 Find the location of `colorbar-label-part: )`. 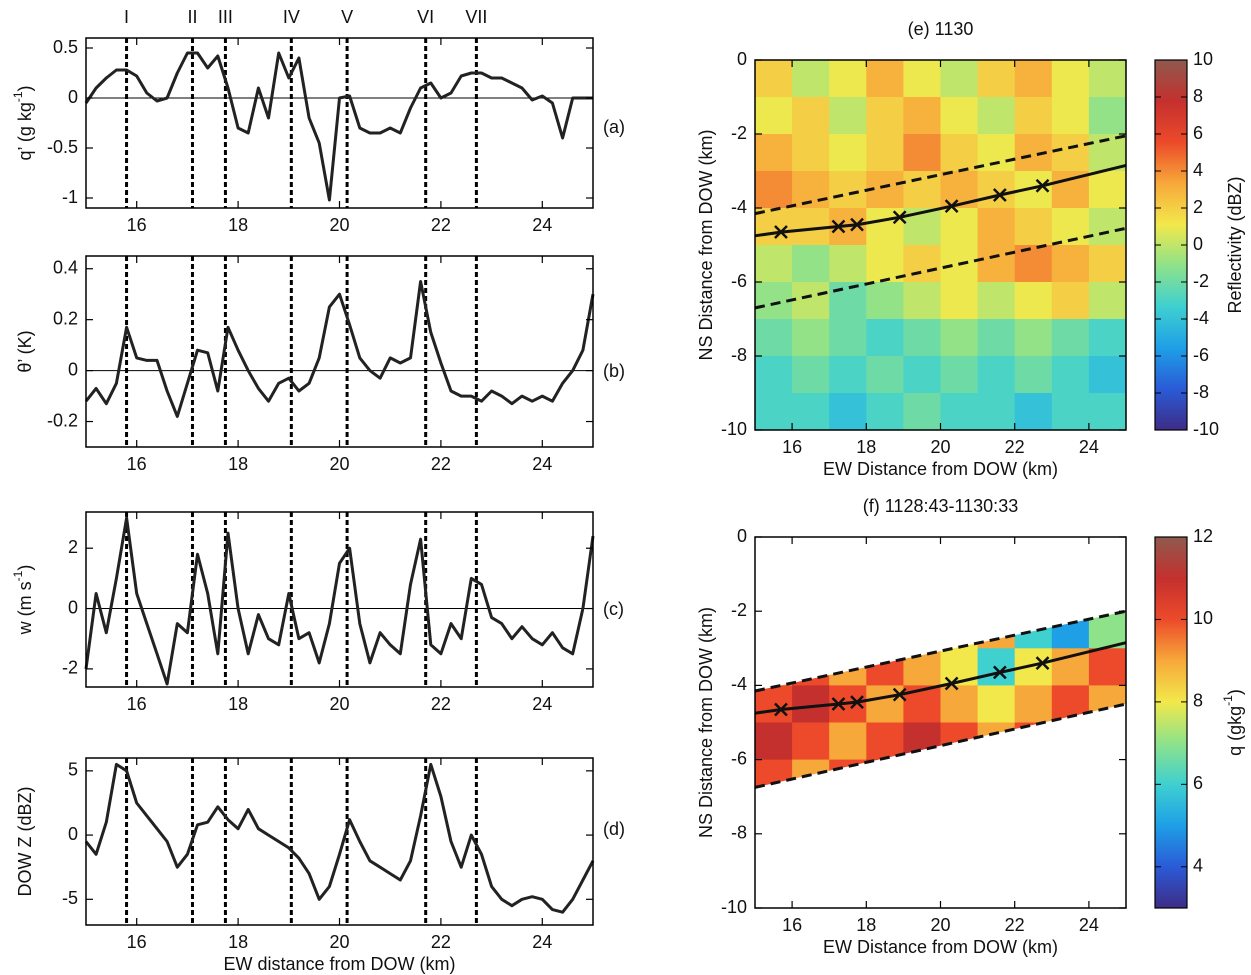

colorbar-label-part: ) is located at coordinates (1235, 692).